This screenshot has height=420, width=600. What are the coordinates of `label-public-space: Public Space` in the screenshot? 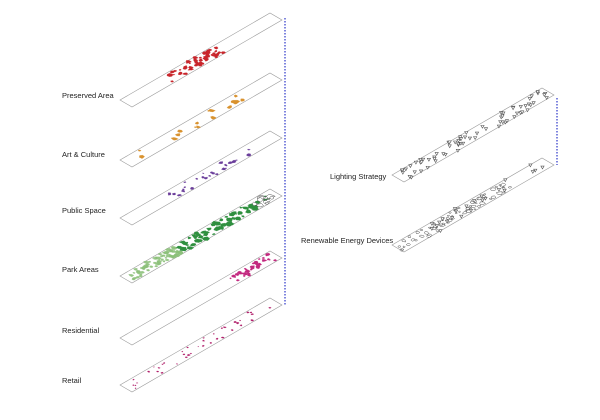 It's located at (84, 210).